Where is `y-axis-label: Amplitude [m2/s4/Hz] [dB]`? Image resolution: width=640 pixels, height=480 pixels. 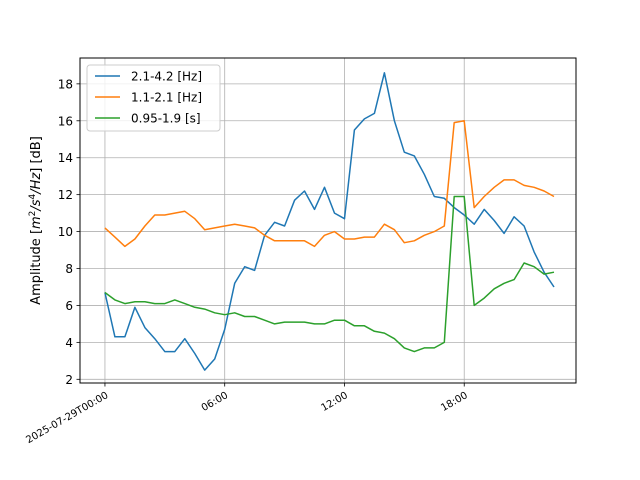 y-axis-label: Amplitude [m2/s4/Hz] [dB] is located at coordinates (36, 220).